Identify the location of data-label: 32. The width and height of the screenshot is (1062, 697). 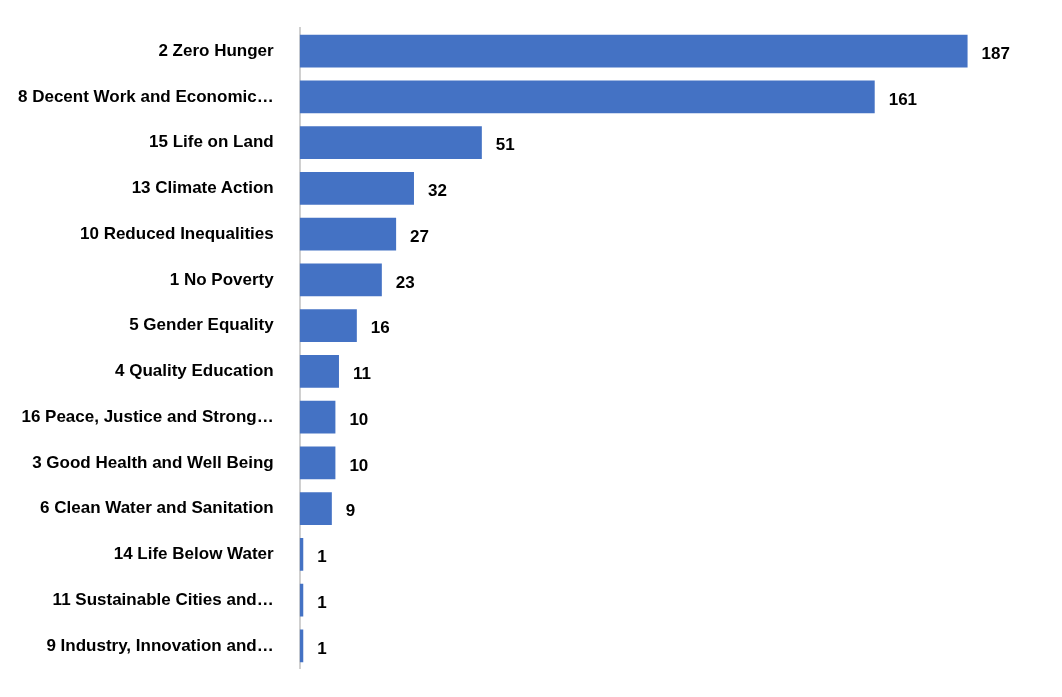
(437, 191).